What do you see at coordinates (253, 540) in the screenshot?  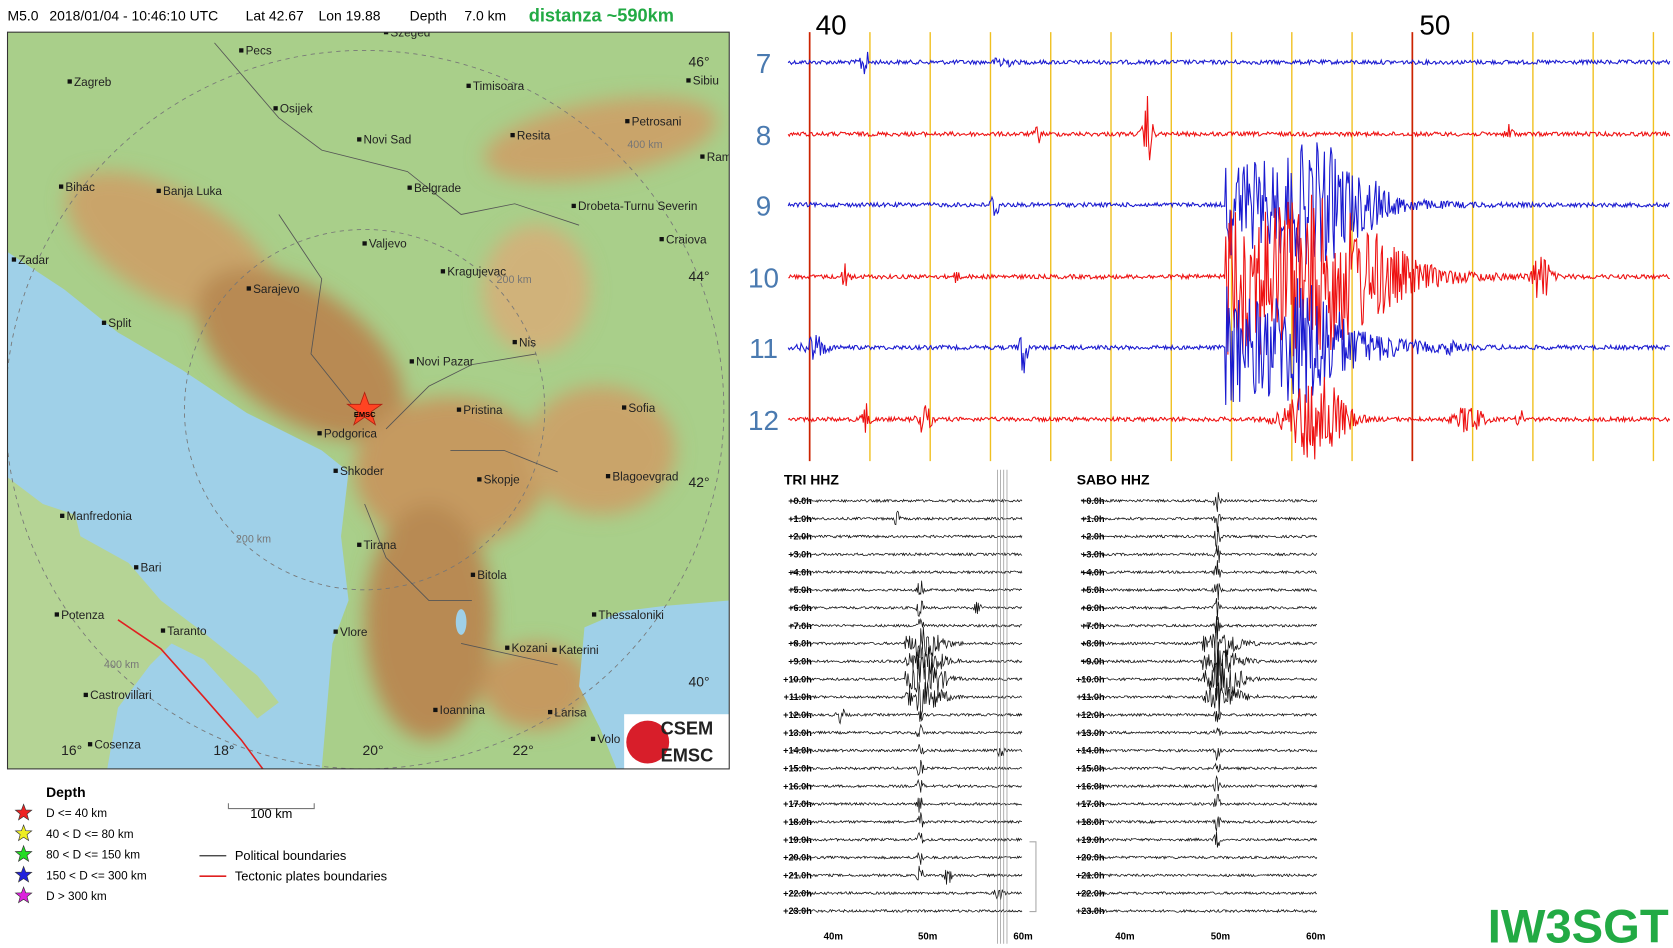 I see `distance-label: 200 km` at bounding box center [253, 540].